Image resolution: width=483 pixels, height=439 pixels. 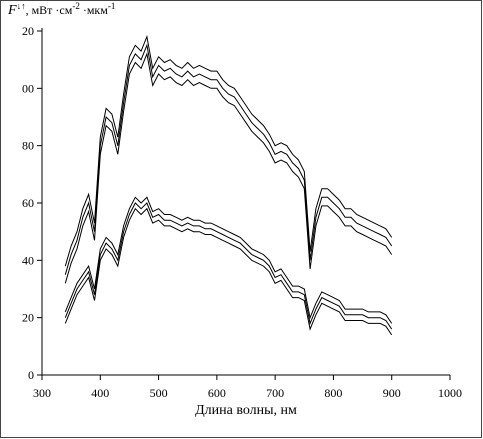 I want to click on x-tick-label: 1000, so click(x=450, y=393).